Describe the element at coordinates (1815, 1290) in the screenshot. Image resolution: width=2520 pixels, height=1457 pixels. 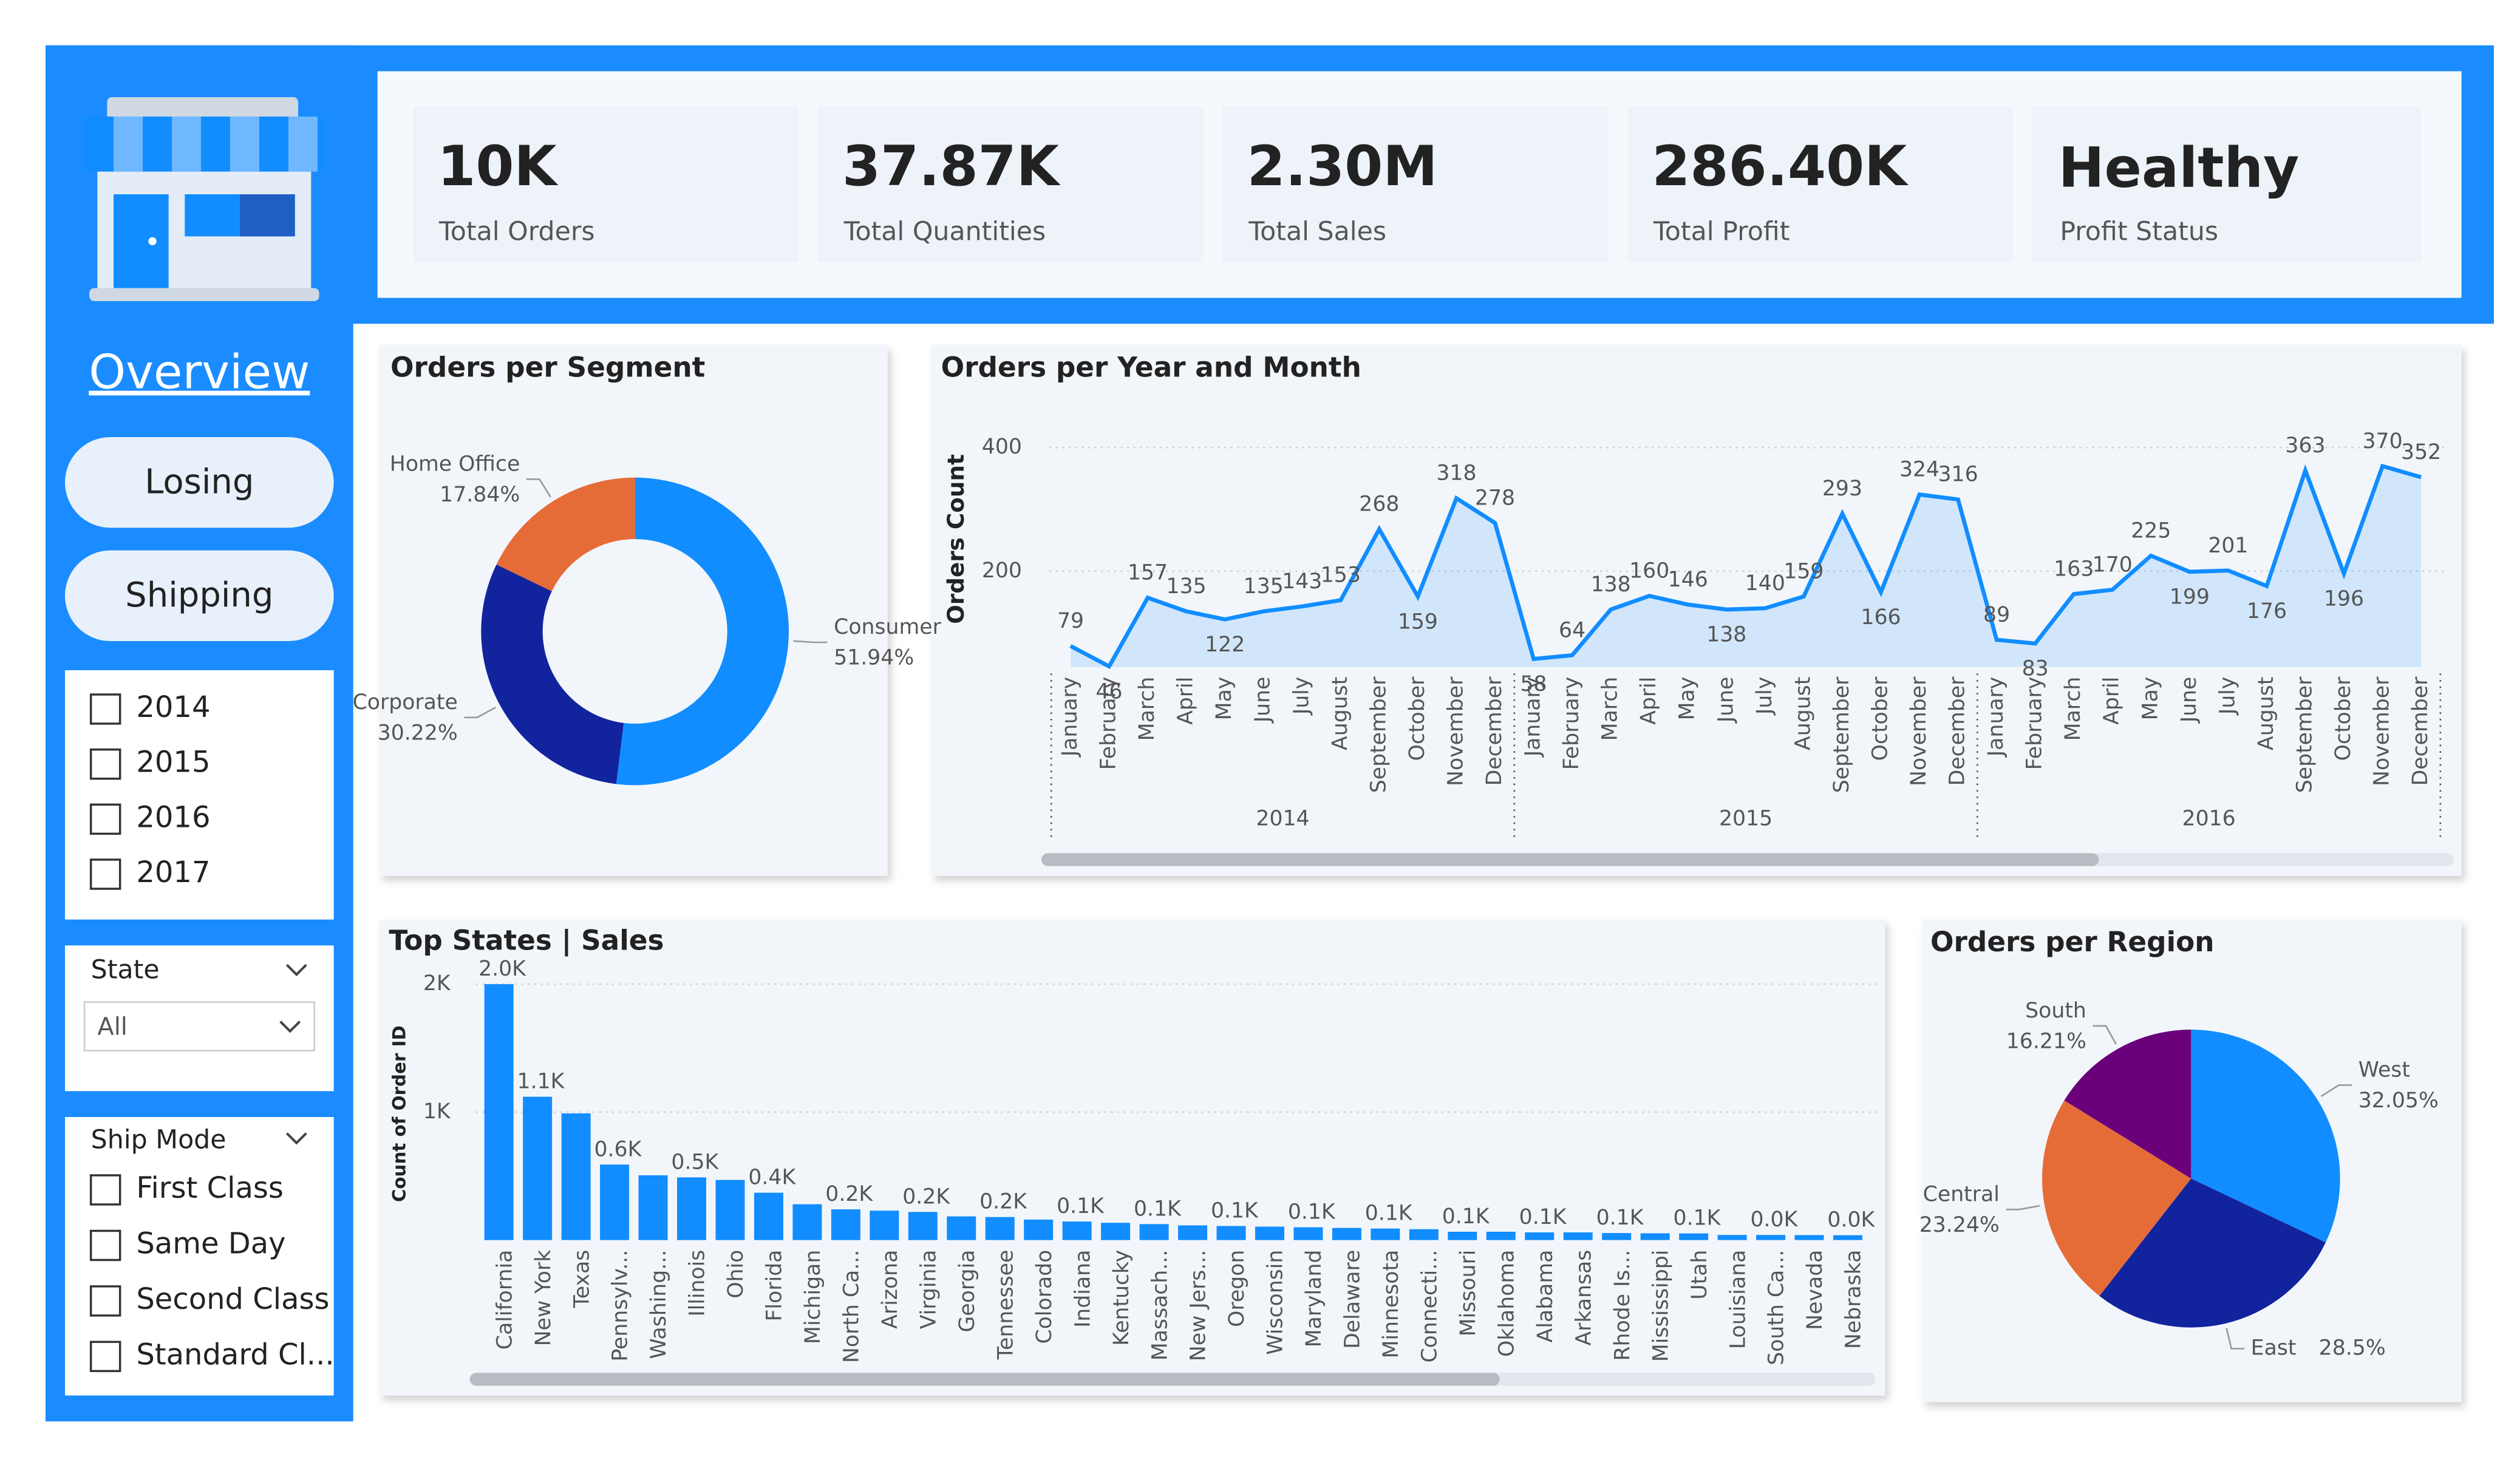
I see `x-tick-label: Nevada` at that location.